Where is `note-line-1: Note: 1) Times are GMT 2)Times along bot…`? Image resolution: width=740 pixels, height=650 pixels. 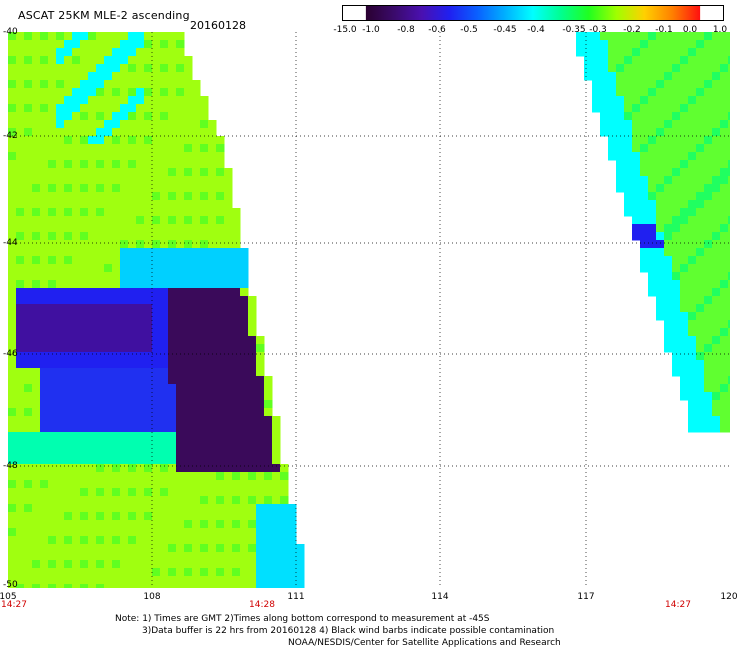
note-line-1: Note: 1) Times are GMT 2)Times along bot… is located at coordinates (302, 619).